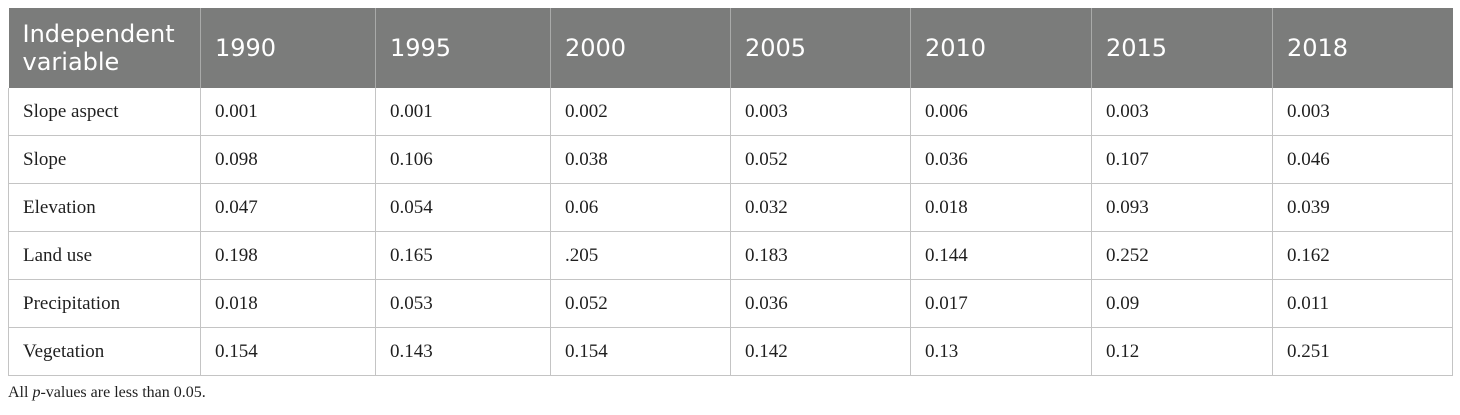 The width and height of the screenshot is (1460, 415). What do you see at coordinates (1362, 303) in the screenshot?
I see `table-cell: 0.011` at bounding box center [1362, 303].